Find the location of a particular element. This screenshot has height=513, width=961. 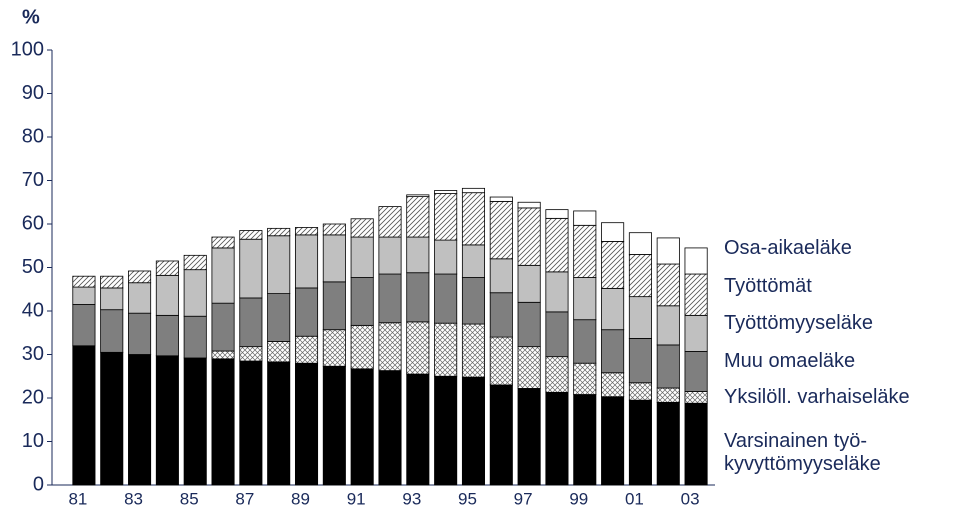

x-tick-label: 97 is located at coordinates (523, 498).